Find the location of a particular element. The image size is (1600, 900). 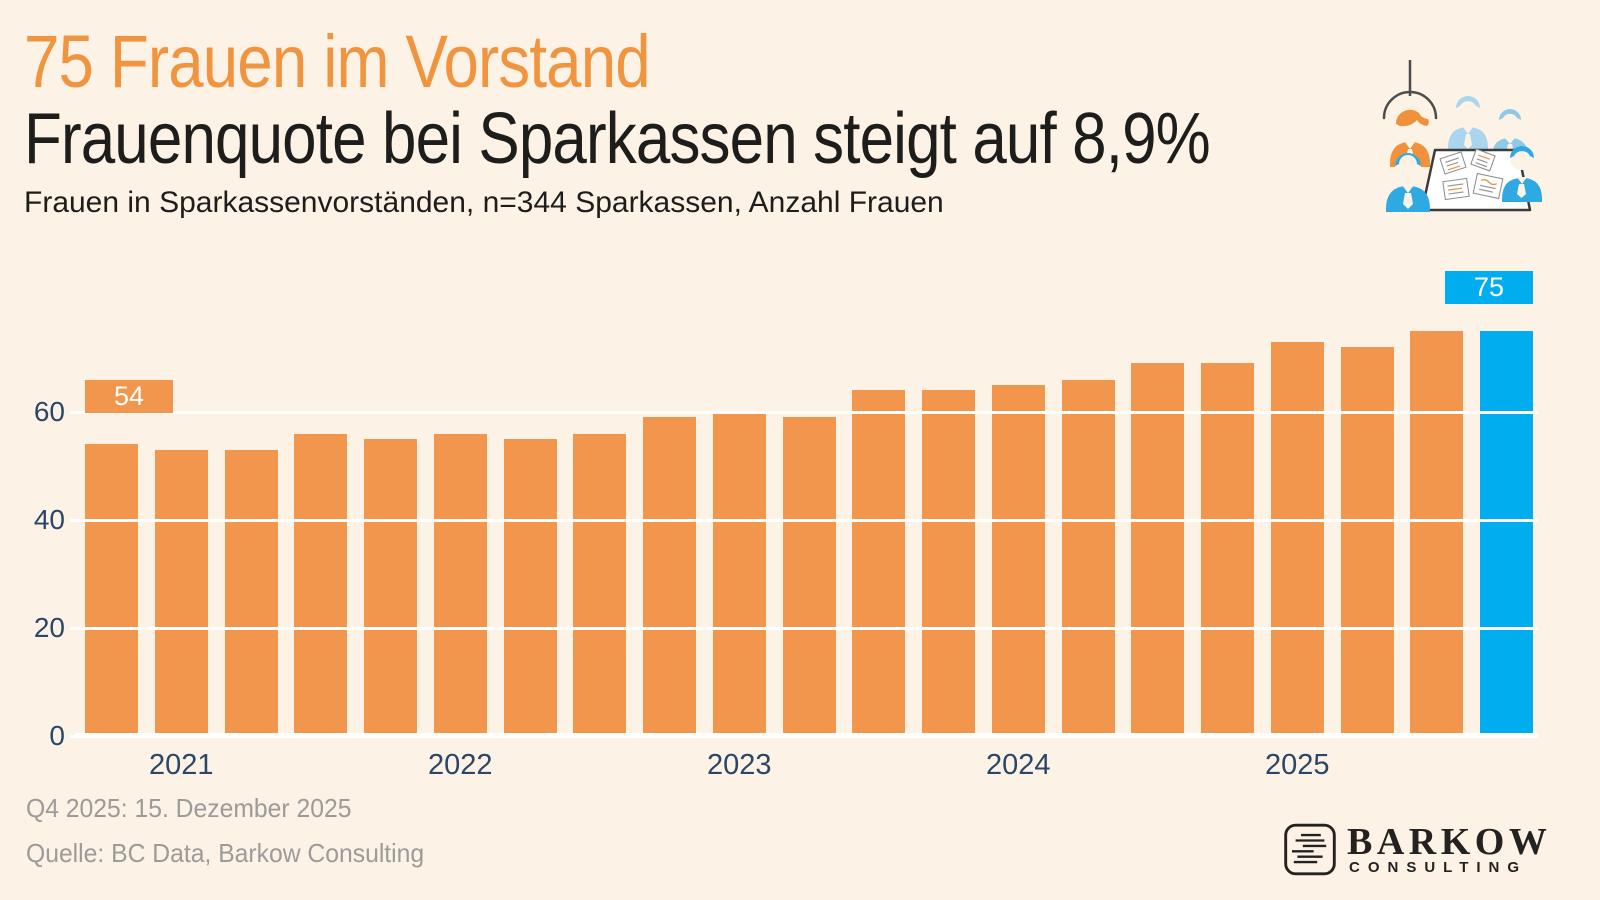

bar-q3-2024 is located at coordinates (1158, 549).